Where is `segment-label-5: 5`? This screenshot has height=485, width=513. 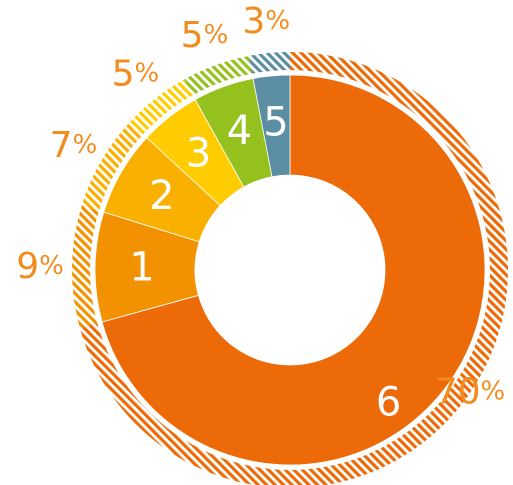 segment-label-5: 5 is located at coordinates (275, 123).